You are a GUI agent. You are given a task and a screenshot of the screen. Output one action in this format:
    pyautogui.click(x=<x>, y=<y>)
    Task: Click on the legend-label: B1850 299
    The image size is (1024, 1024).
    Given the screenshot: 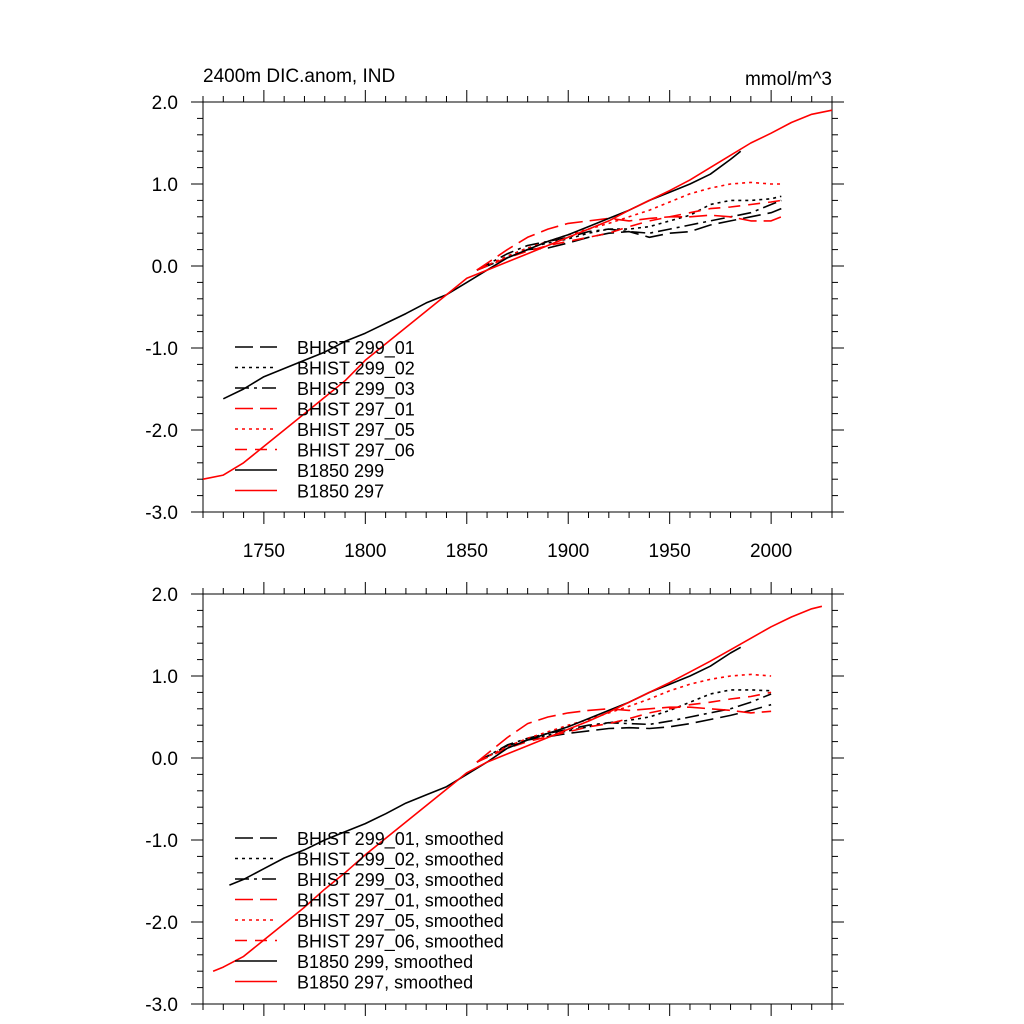 What is the action you would take?
    pyautogui.click(x=340, y=471)
    